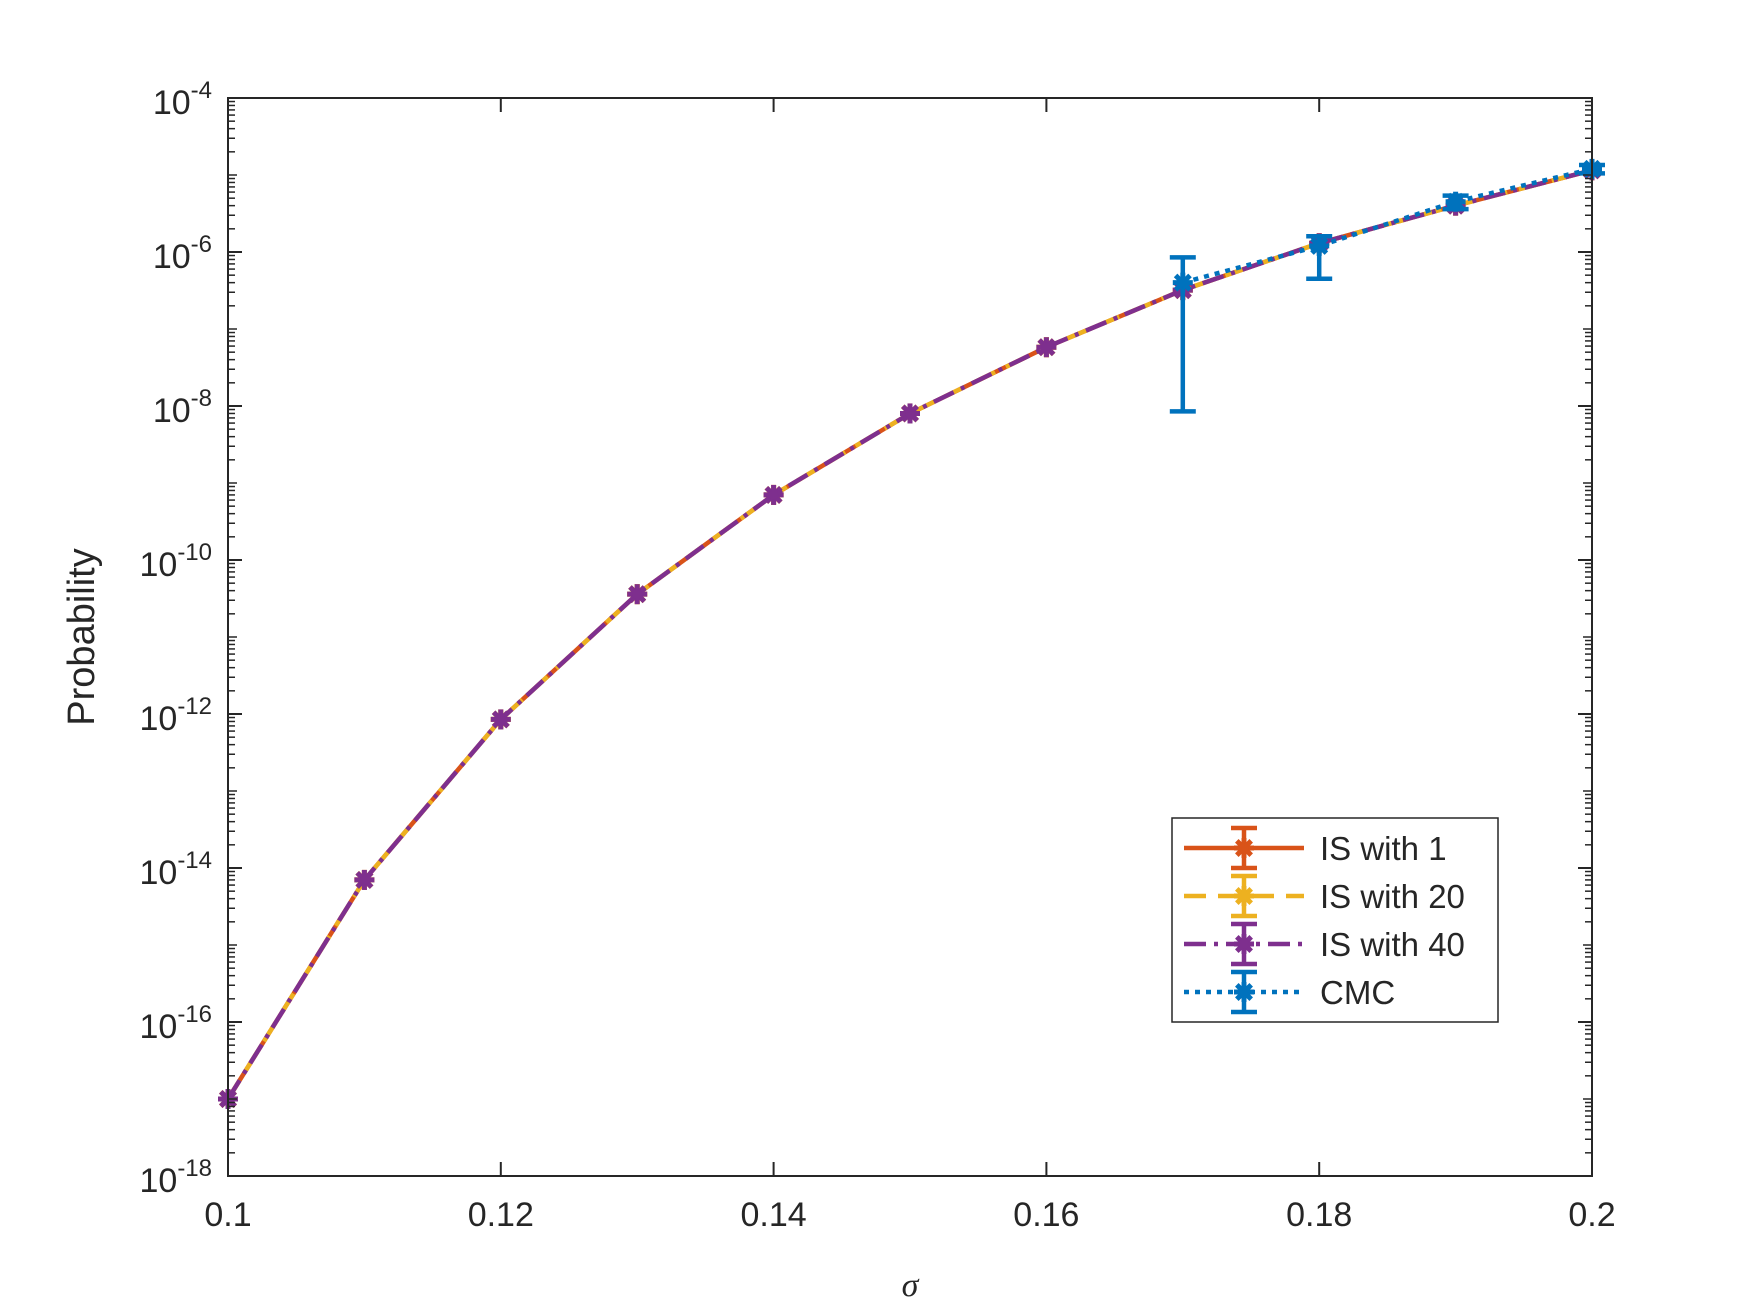 The height and width of the screenshot is (1313, 1750). I want to click on y-tick-label: 10⁻¹⁸, so click(175, 1177).